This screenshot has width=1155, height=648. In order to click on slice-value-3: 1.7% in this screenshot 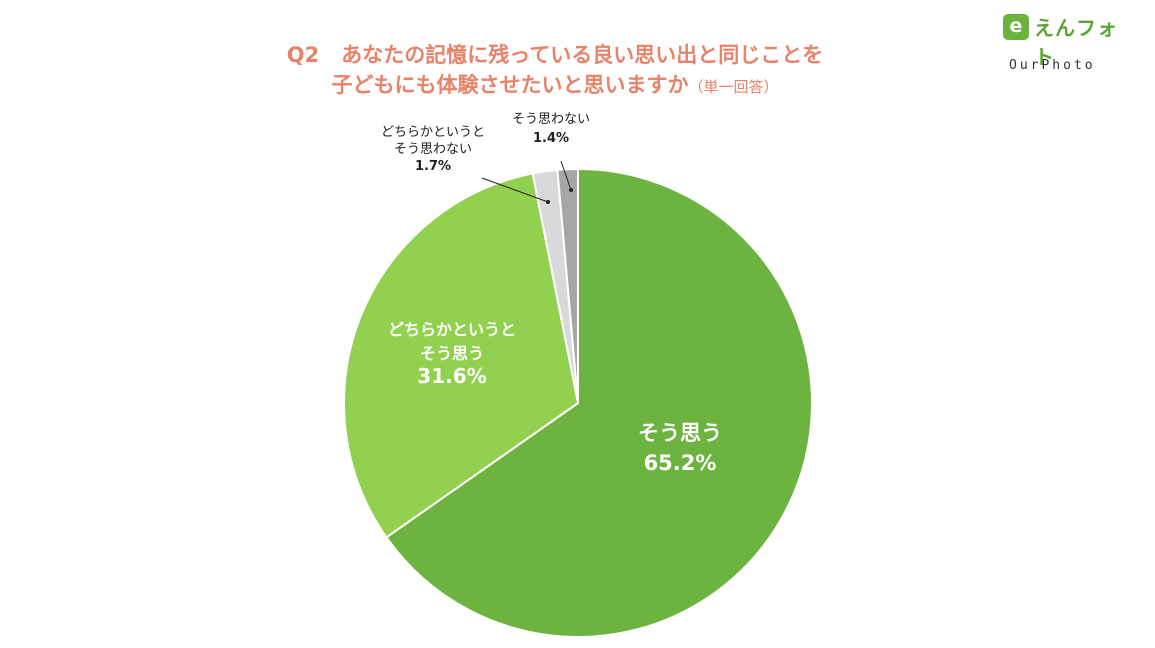, I will do `click(433, 166)`.